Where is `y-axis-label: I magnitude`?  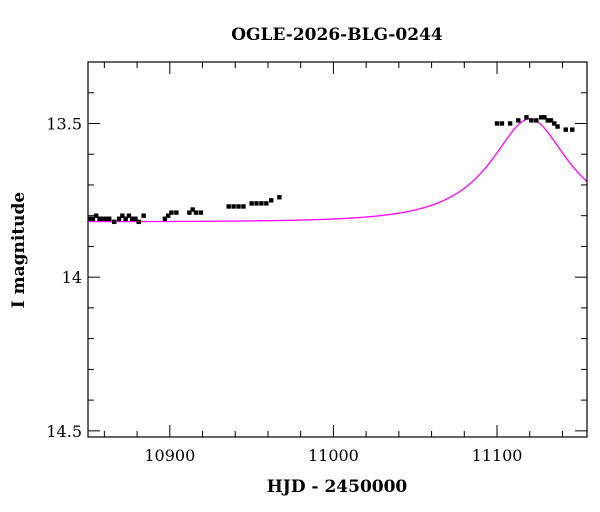
y-axis-label: I magnitude is located at coordinates (19, 250).